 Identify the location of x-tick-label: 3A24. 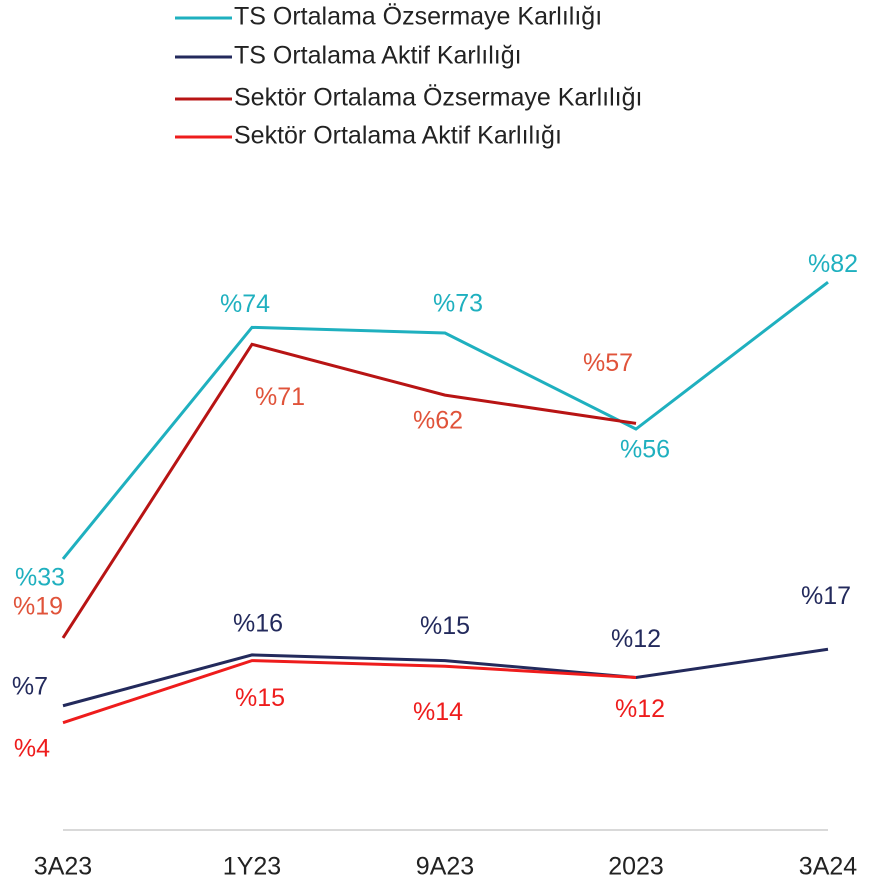
(828, 867).